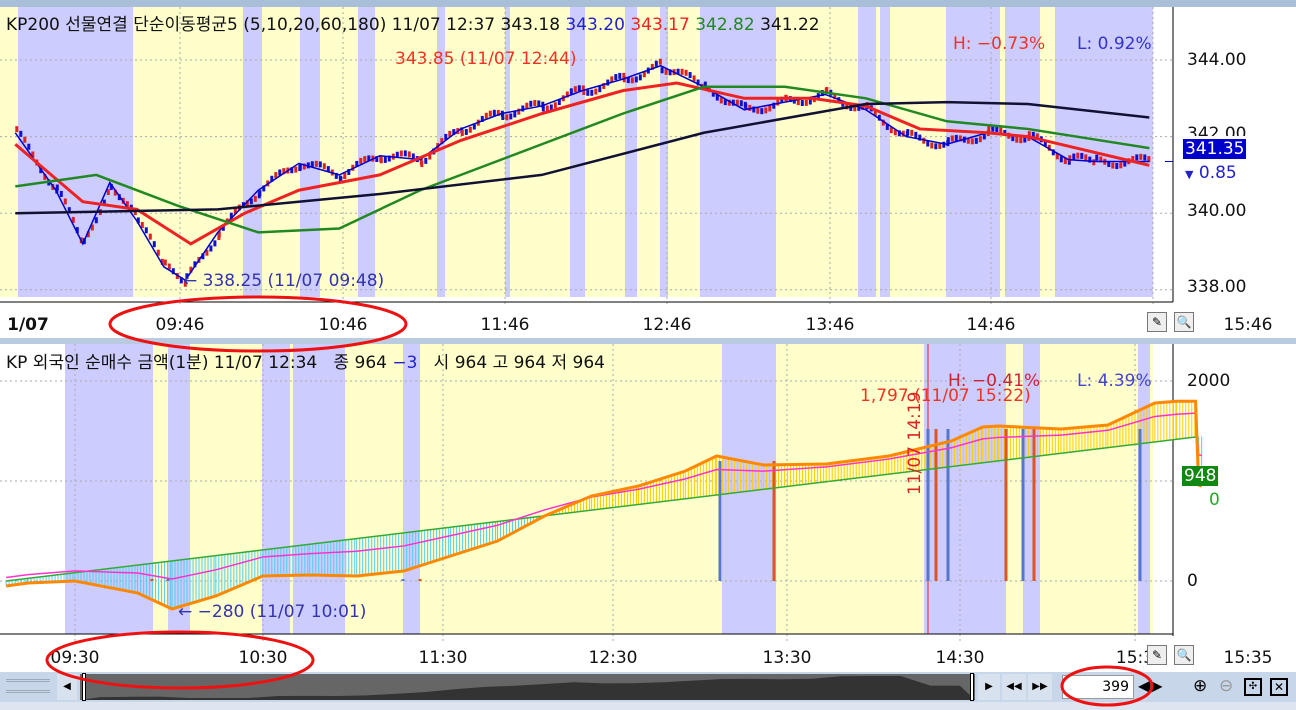  What do you see at coordinates (75, 658) in the screenshot?
I see `x-tick: 09:30` at bounding box center [75, 658].